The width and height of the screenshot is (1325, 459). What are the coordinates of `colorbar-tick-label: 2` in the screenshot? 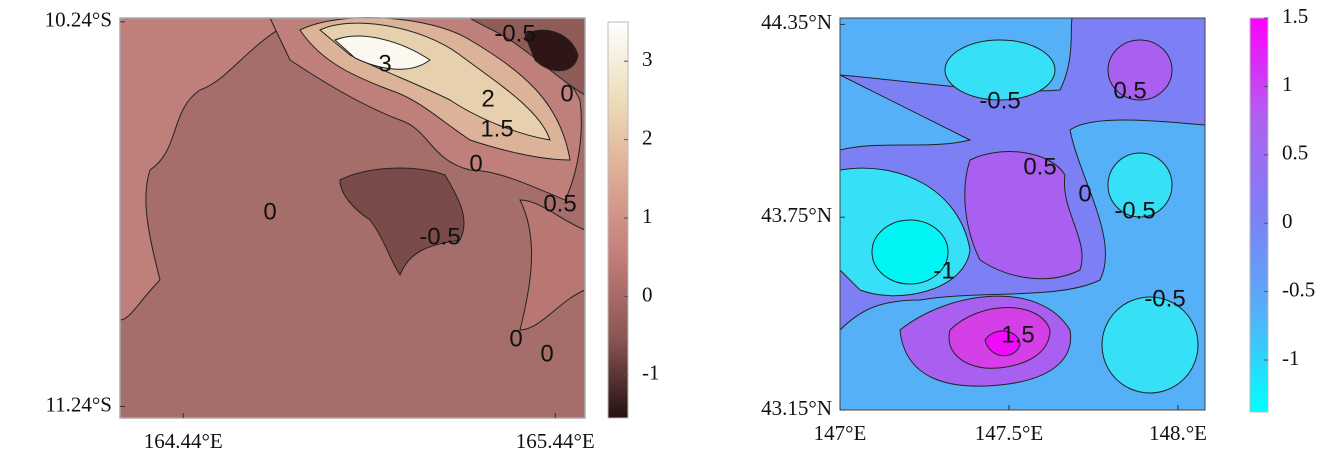 It's located at (647, 137).